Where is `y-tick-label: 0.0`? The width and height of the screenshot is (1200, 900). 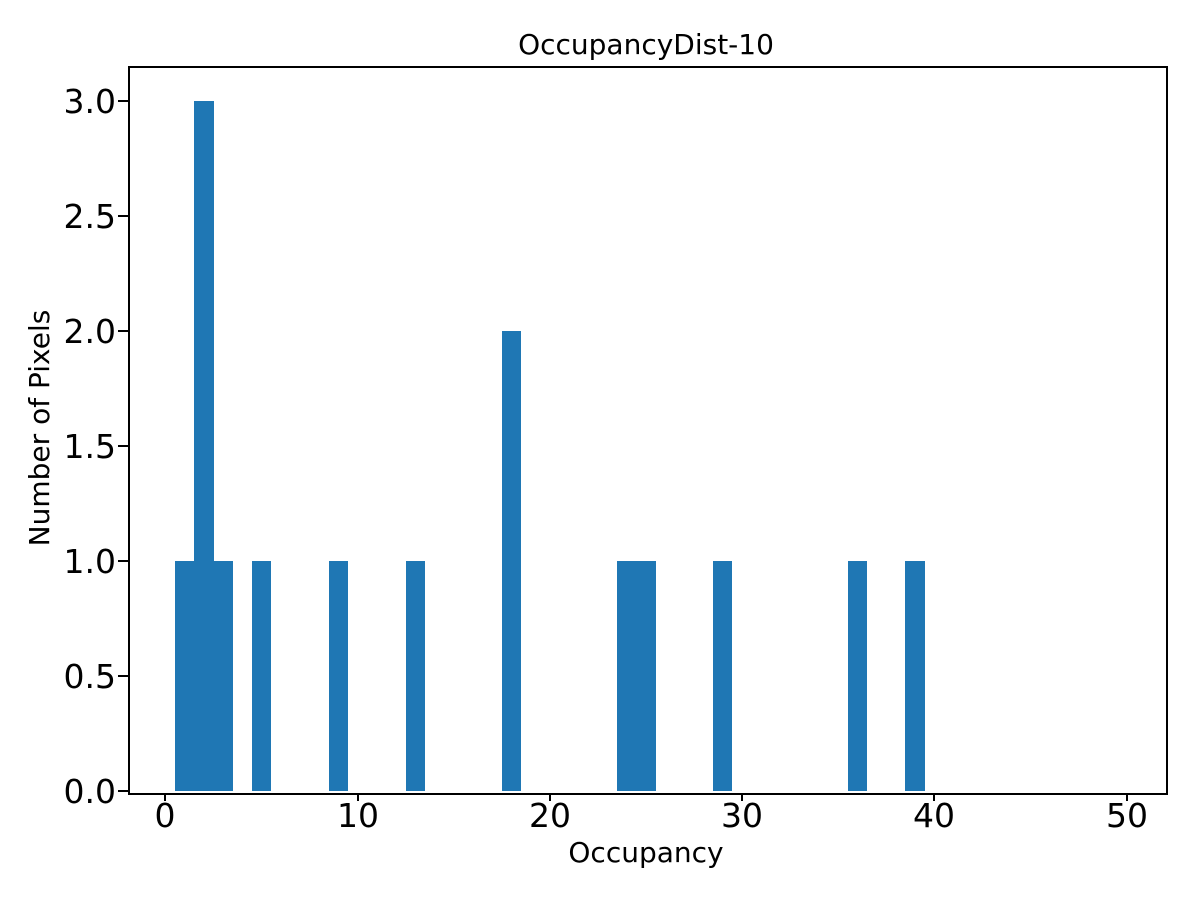 y-tick-label: 0.0 is located at coordinates (89, 791).